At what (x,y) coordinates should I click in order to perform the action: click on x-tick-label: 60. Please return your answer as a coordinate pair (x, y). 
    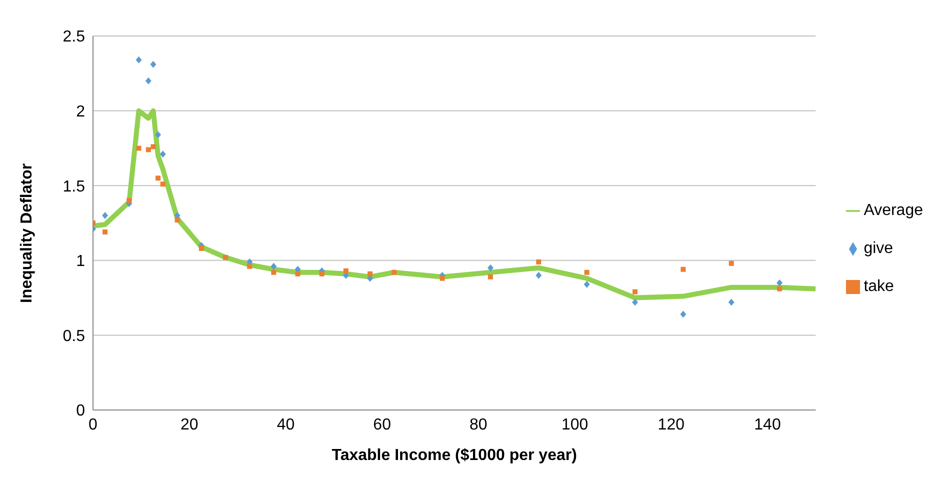
    Looking at the image, I should click on (382, 425).